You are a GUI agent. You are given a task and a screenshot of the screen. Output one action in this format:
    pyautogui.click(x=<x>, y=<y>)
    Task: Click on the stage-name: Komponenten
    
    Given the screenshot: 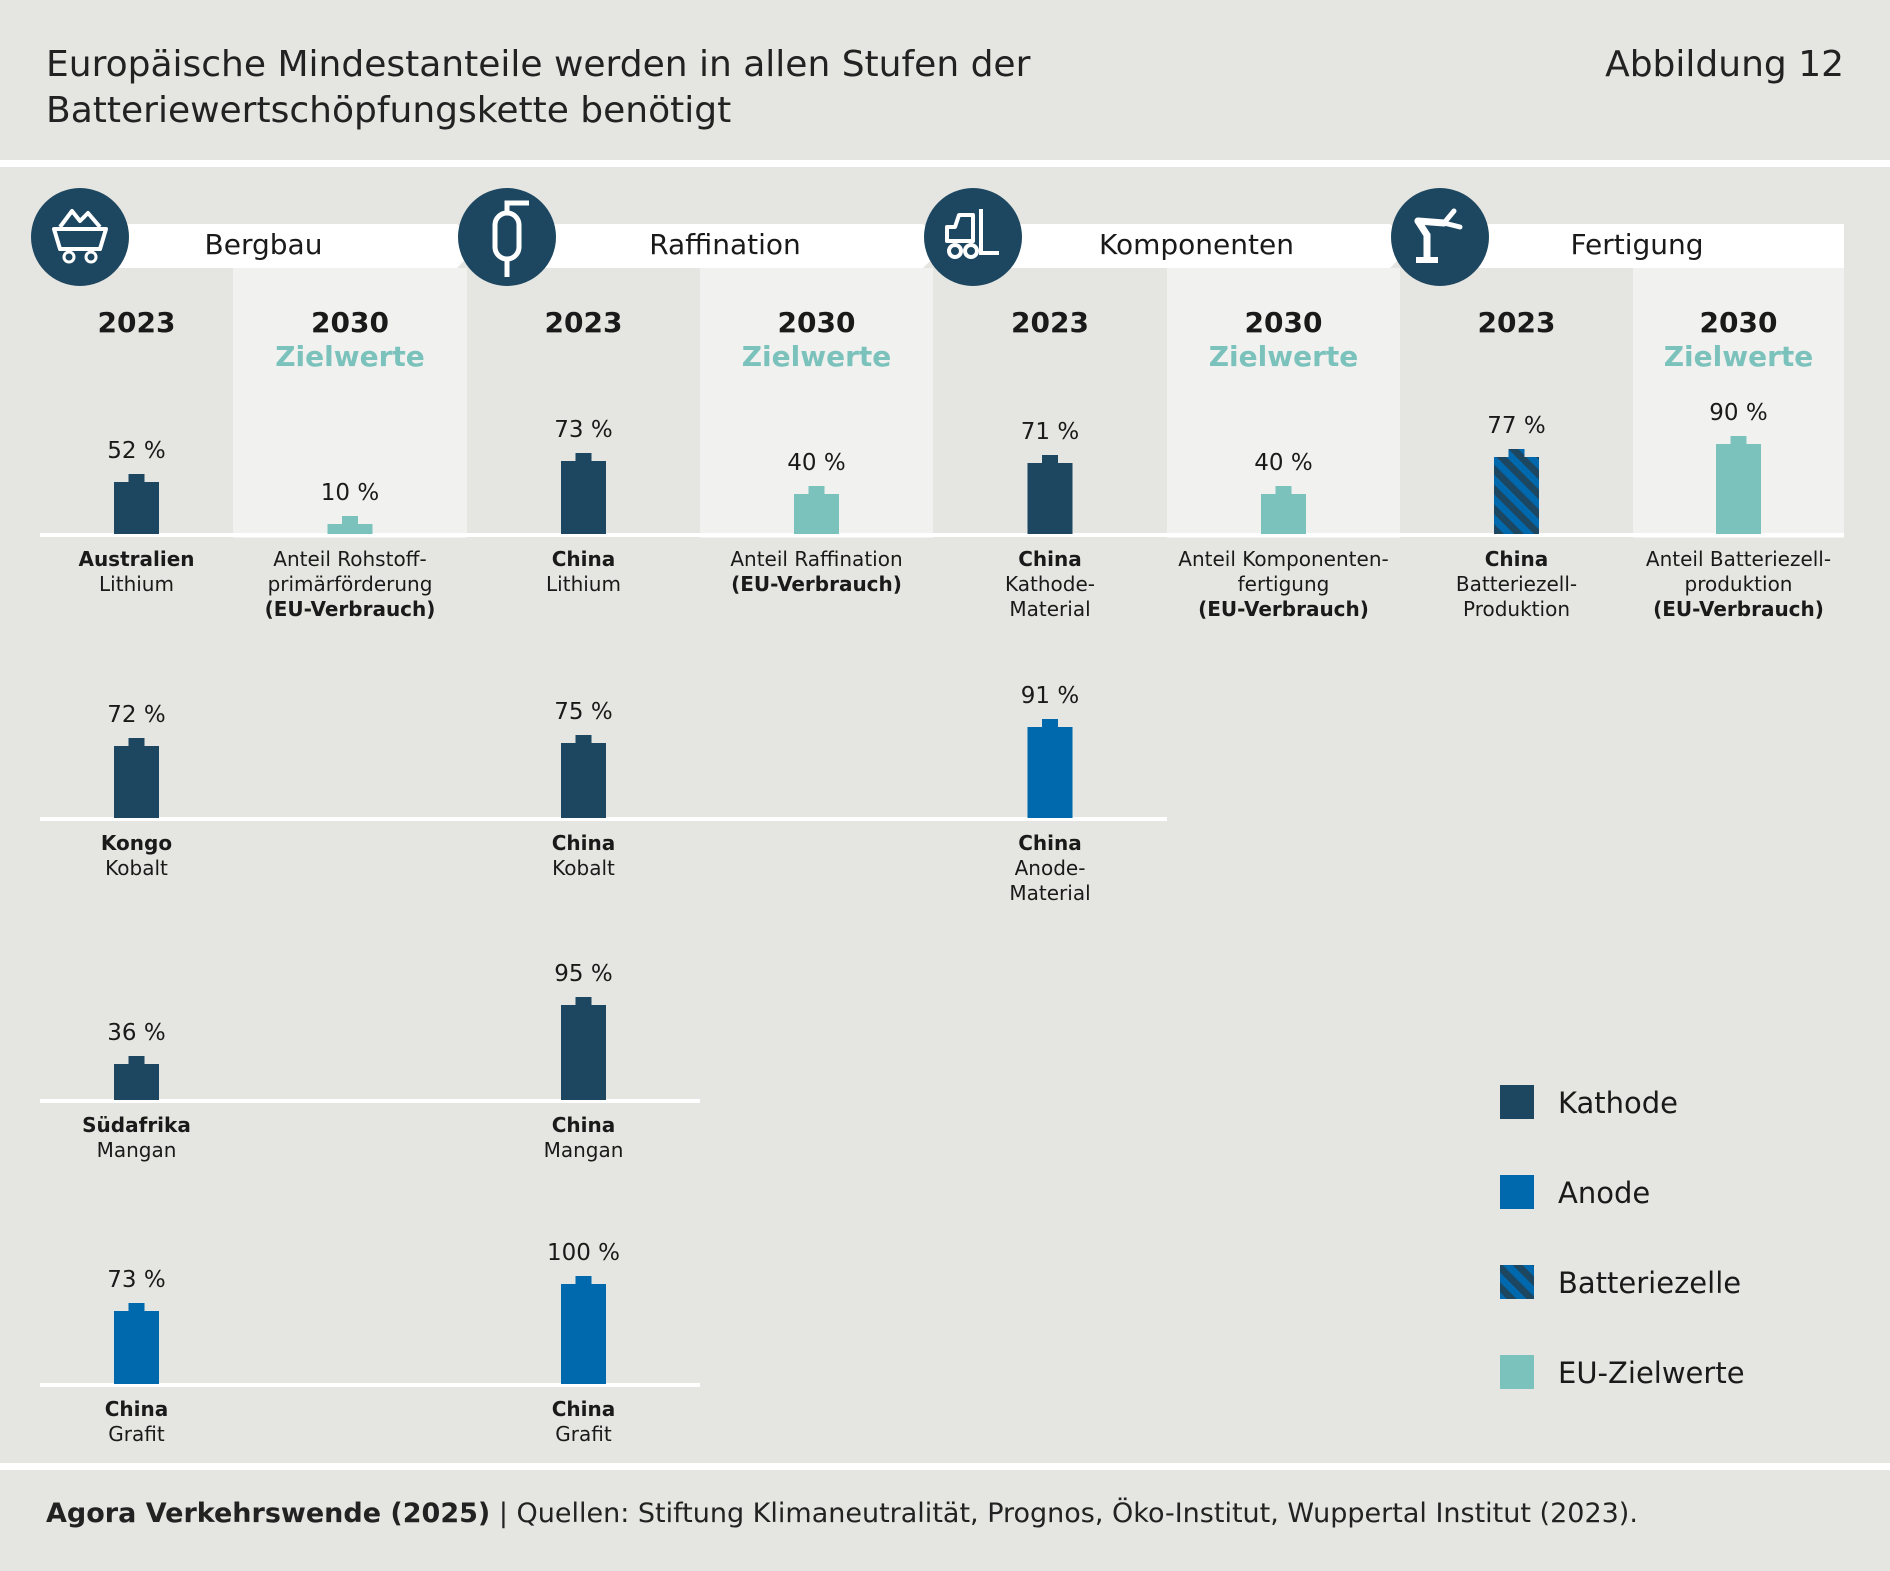 What is the action you would take?
    pyautogui.click(x=1196, y=244)
    